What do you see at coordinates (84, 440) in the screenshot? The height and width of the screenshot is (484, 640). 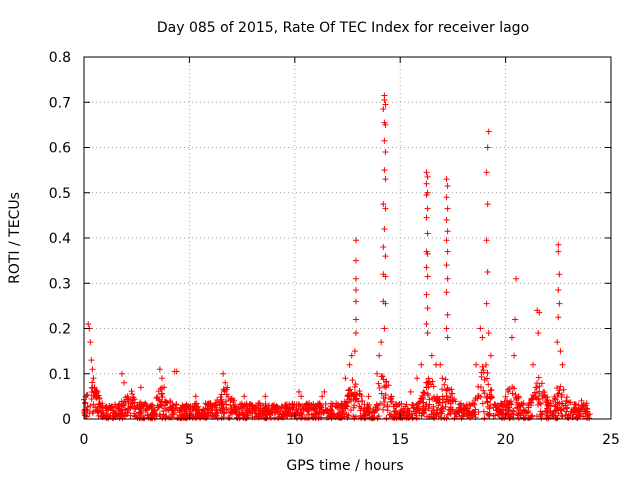 I see `x-tick-label: 0` at bounding box center [84, 440].